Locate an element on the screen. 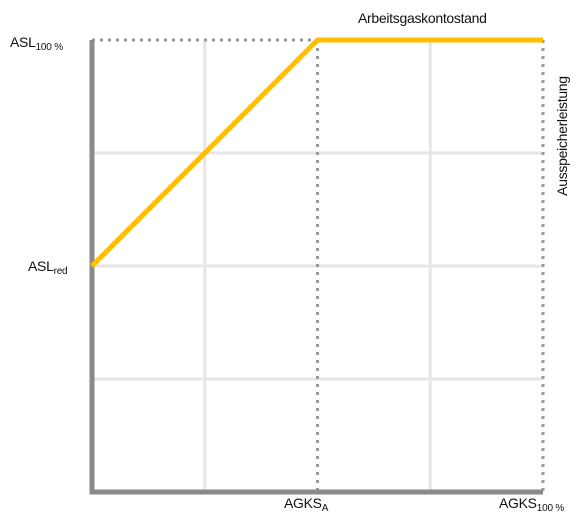 This screenshot has height=519, width=585. x-tick-label-agks-100: AGKS100 % is located at coordinates (532, 504).